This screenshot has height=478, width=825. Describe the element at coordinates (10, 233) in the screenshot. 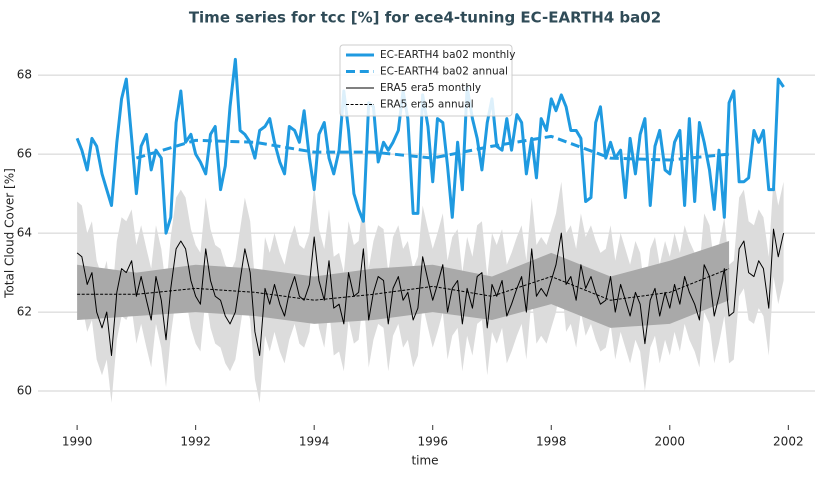

I see `y-axis-label: Total Cloud Cover [%]` at that location.